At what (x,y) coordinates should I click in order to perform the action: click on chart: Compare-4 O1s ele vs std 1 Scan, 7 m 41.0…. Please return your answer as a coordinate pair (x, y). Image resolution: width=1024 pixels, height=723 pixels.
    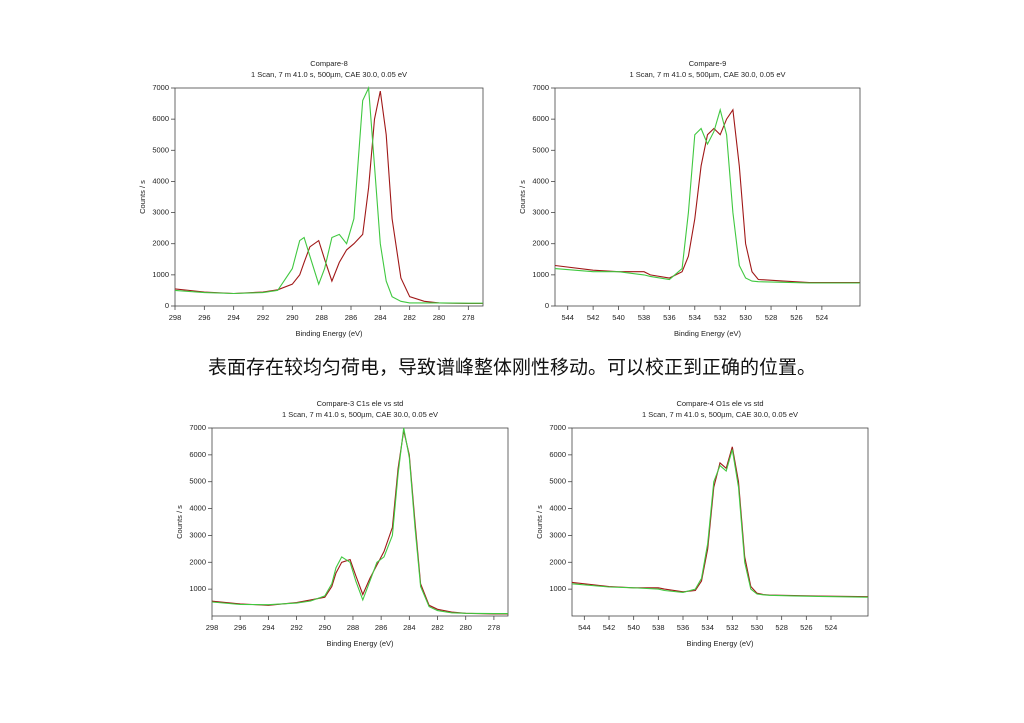
    Looking at the image, I should click on (702, 523).